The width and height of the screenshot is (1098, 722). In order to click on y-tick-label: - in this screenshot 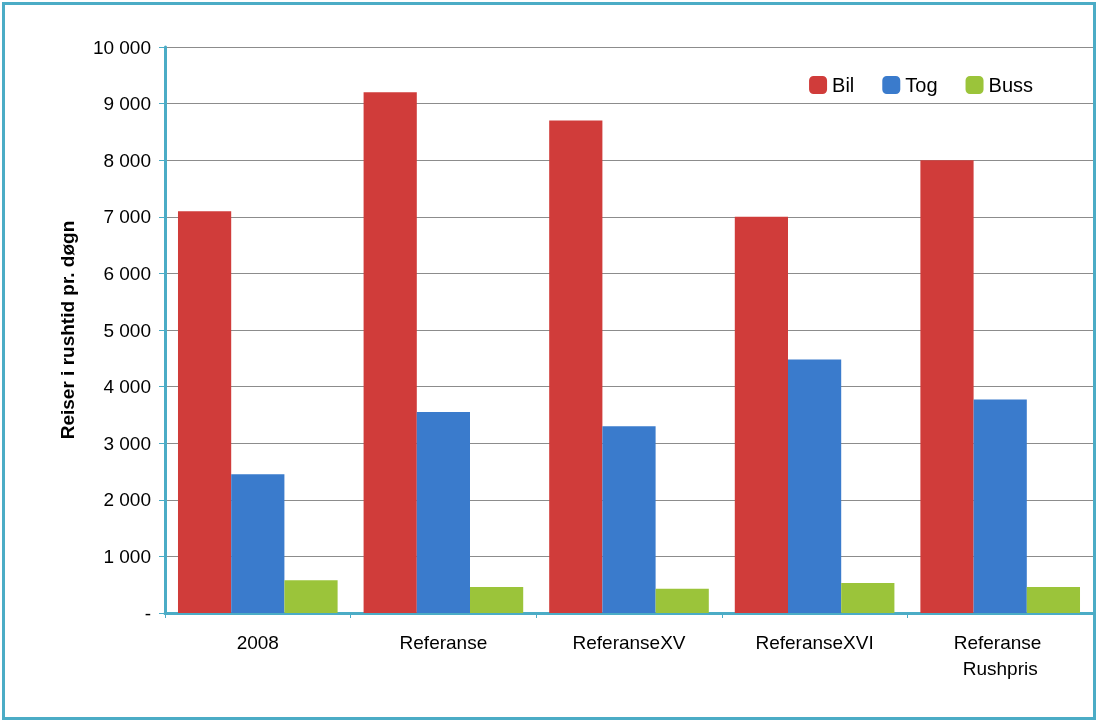, I will do `click(147, 613)`.